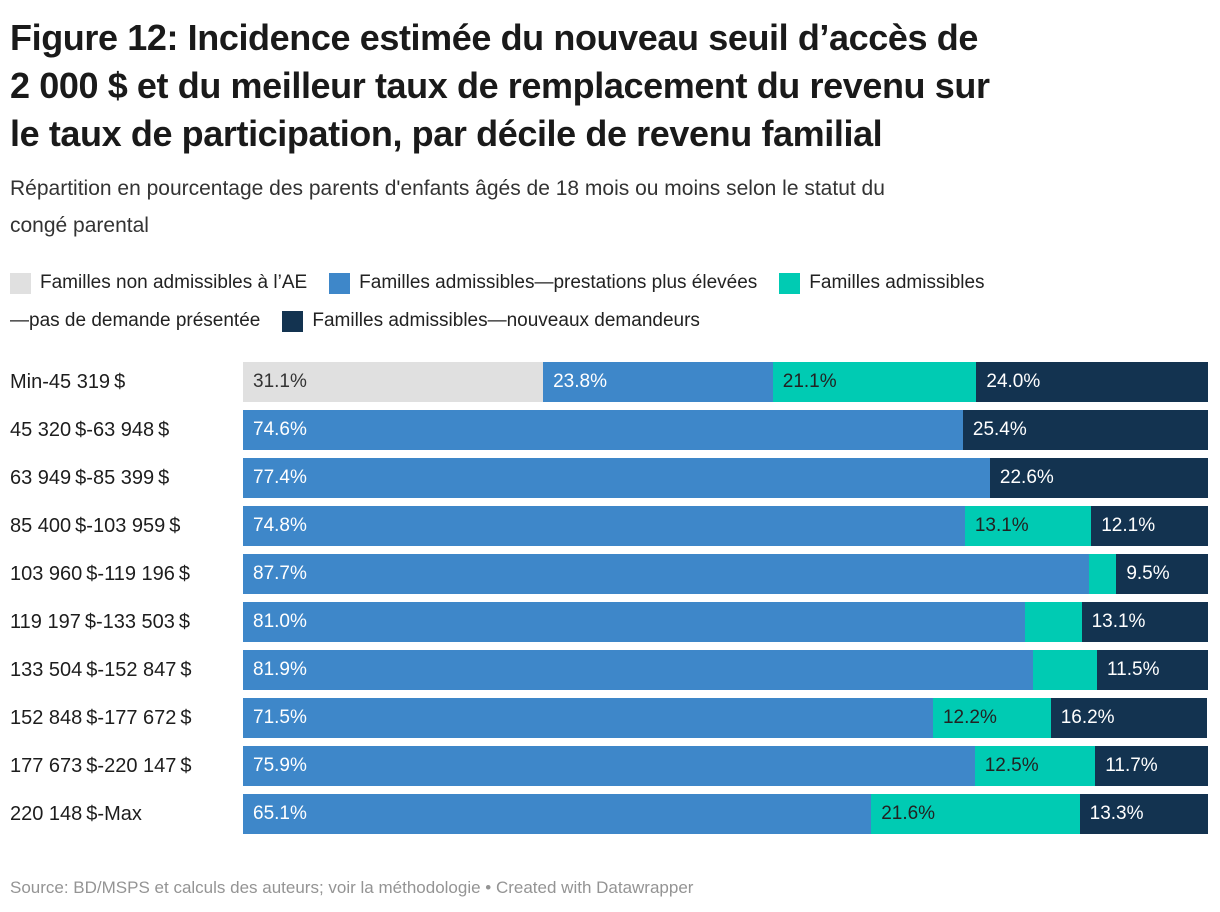  I want to click on bar-track: 87.7% 9.5%, so click(725, 574).